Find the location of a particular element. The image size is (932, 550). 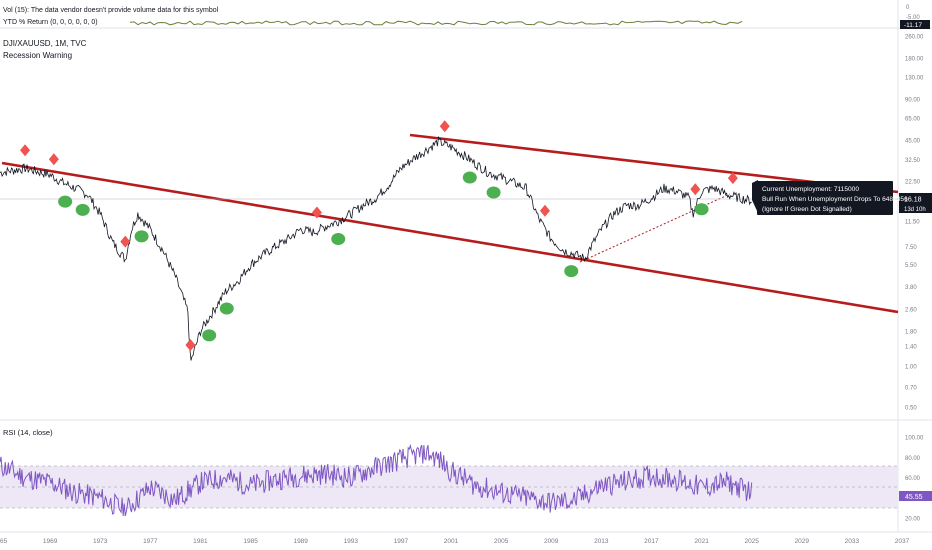

time-tick-label: 2001 is located at coordinates (451, 541).